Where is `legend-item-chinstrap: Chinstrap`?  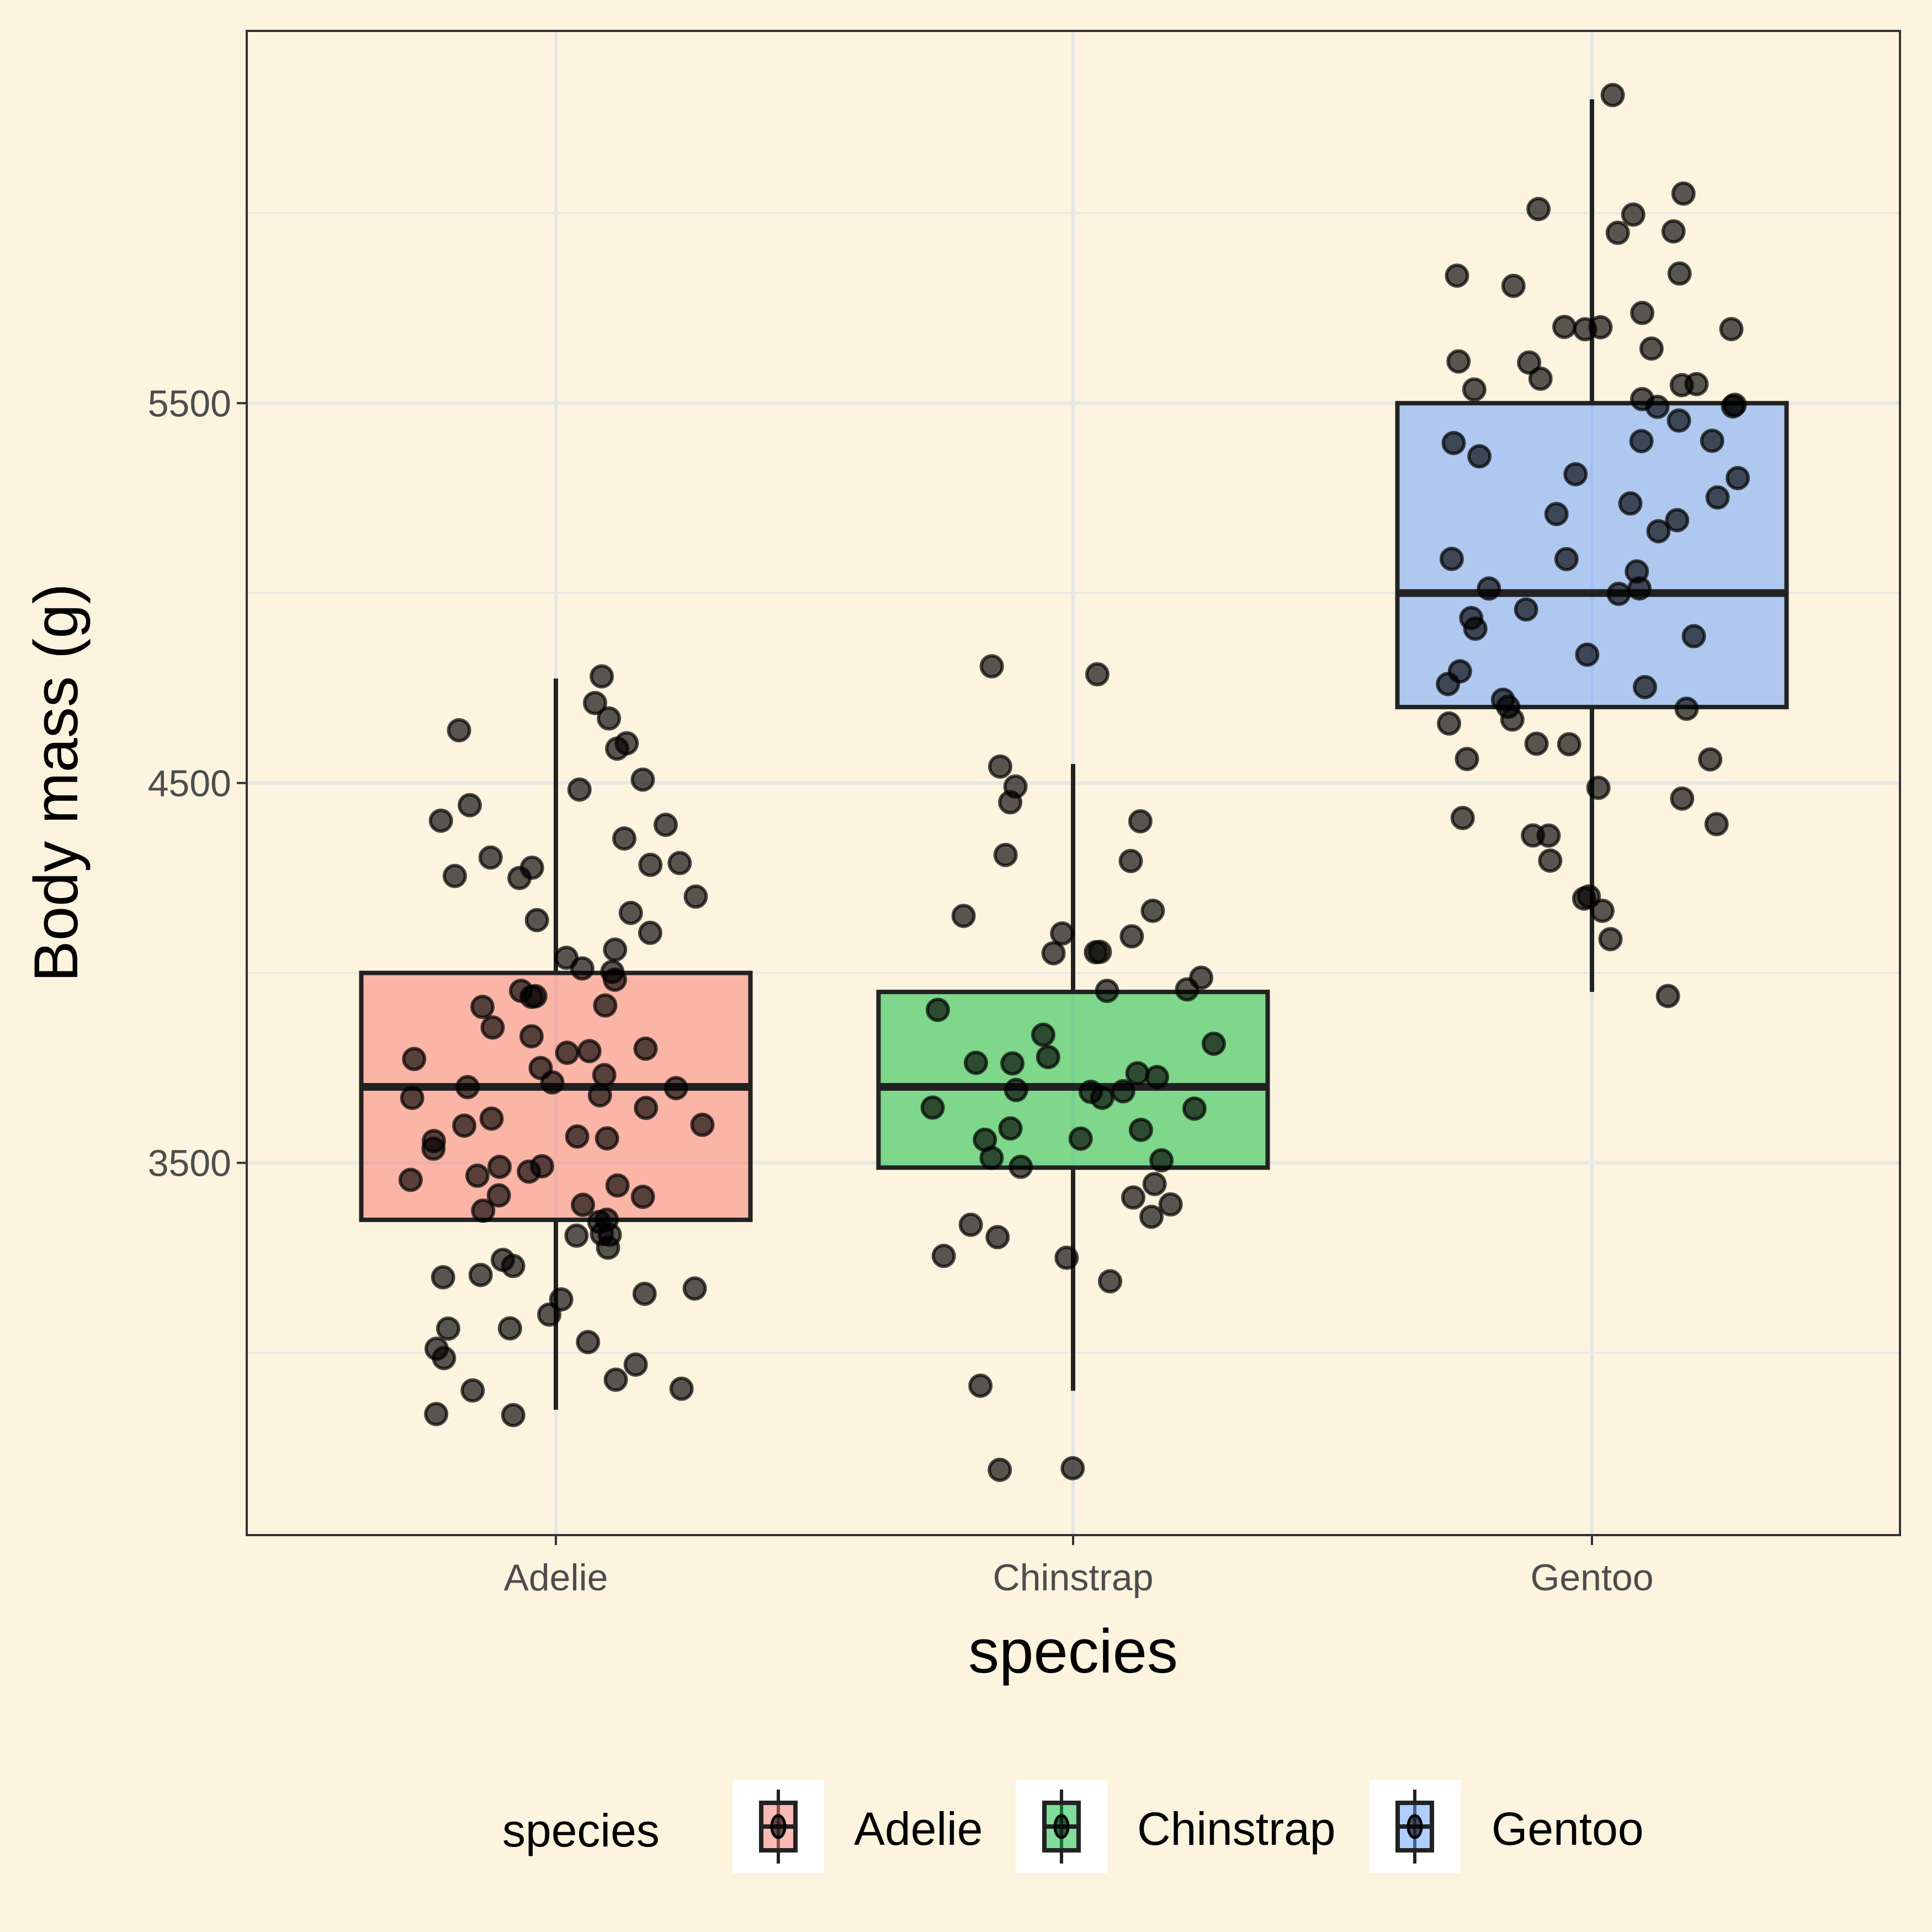
legend-item-chinstrap: Chinstrap is located at coordinates (1176, 1827).